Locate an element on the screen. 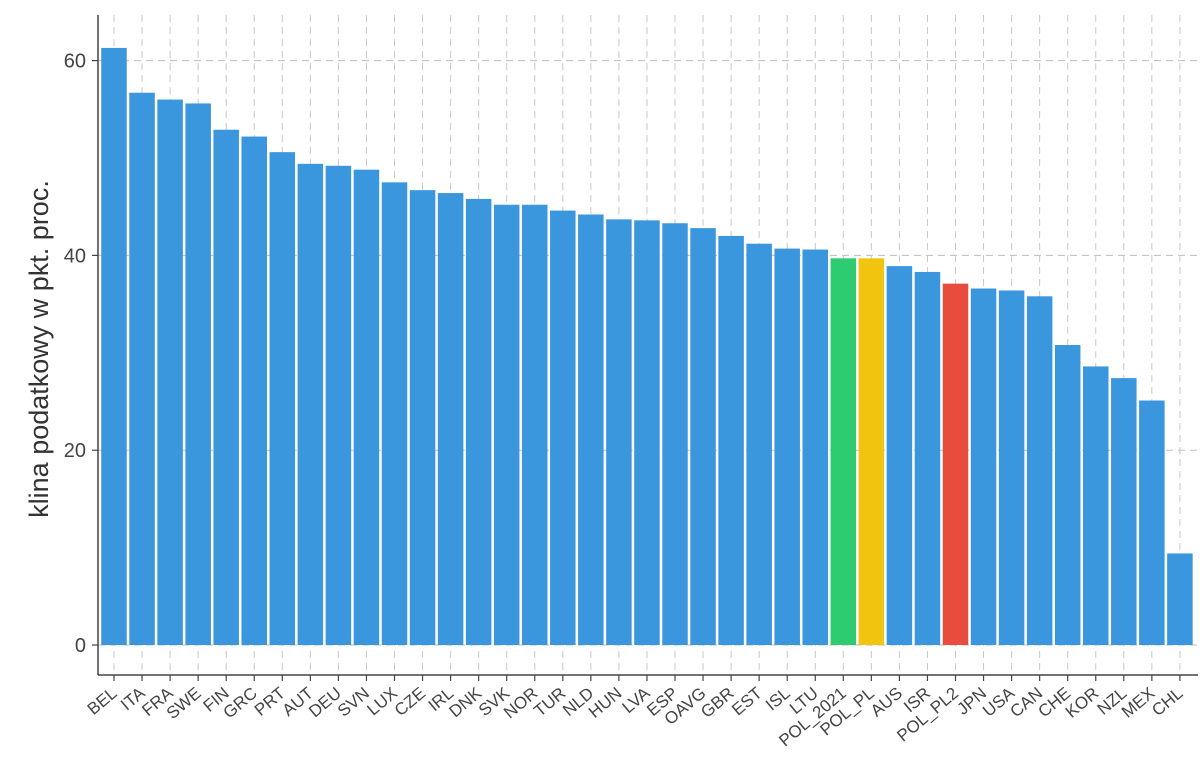 The width and height of the screenshot is (1200, 769). y-tick-label: 60 is located at coordinates (75, 62).